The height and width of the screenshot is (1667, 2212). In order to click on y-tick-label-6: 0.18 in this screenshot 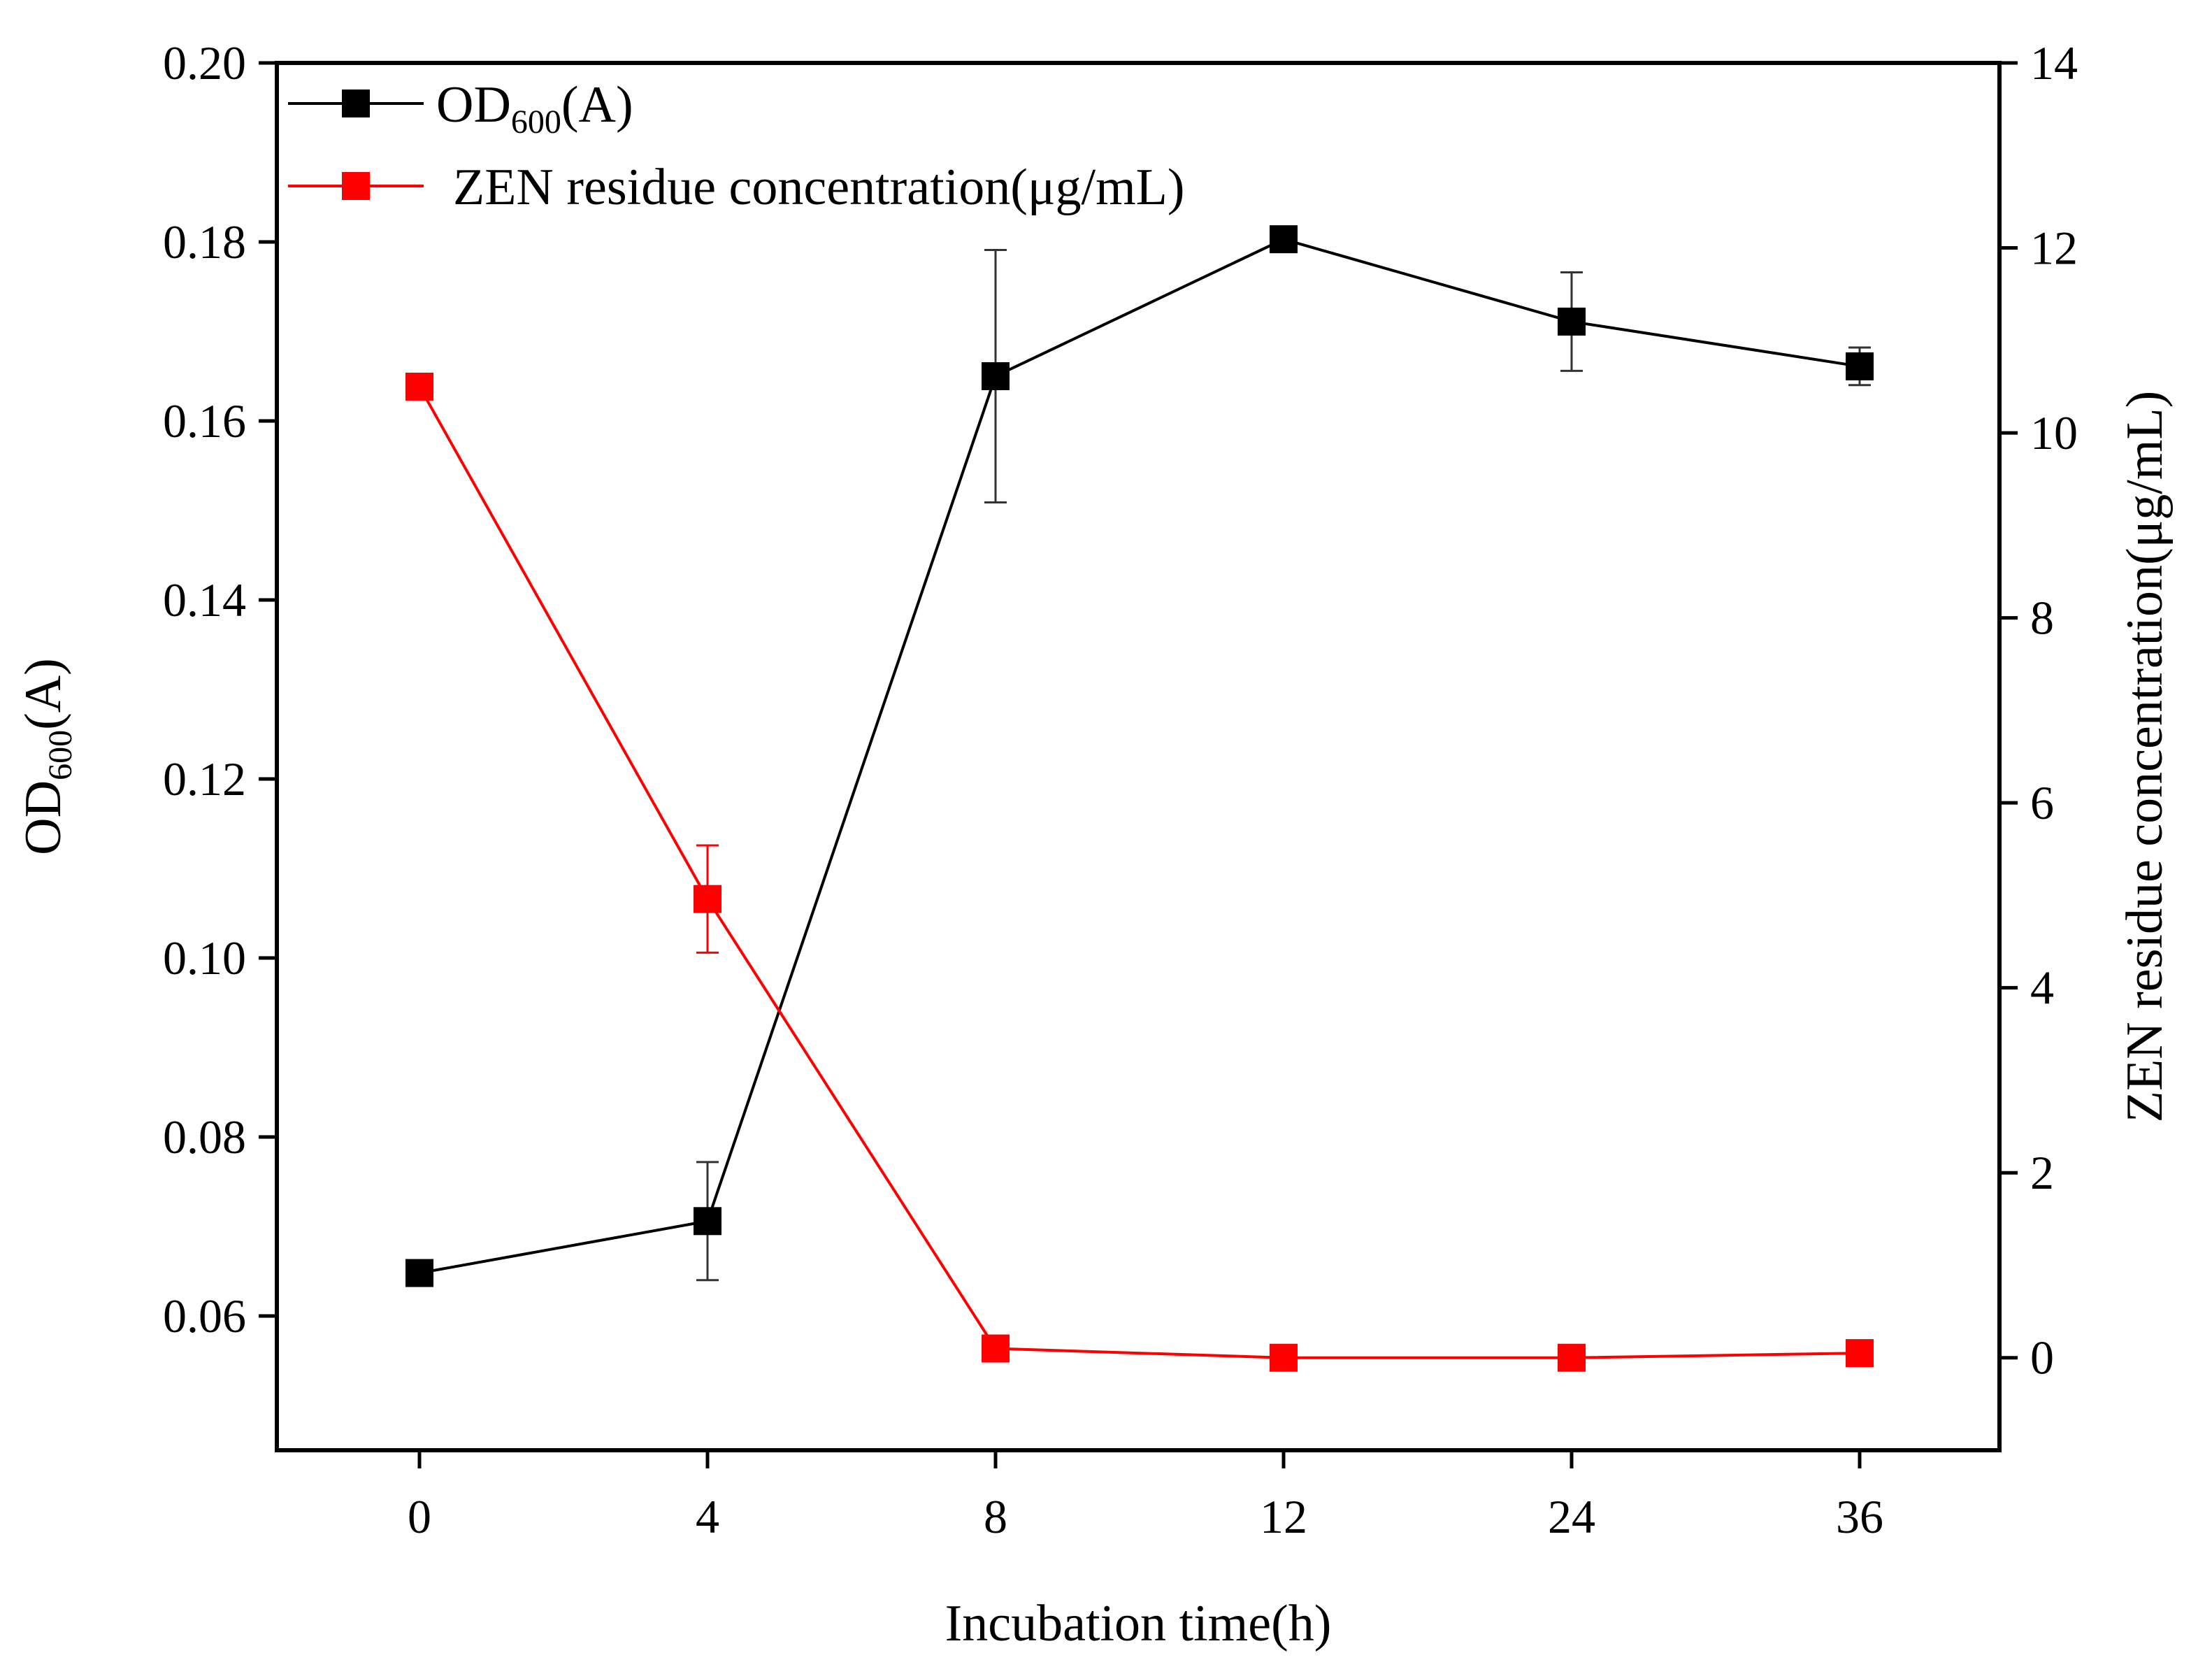, I will do `click(205, 242)`.